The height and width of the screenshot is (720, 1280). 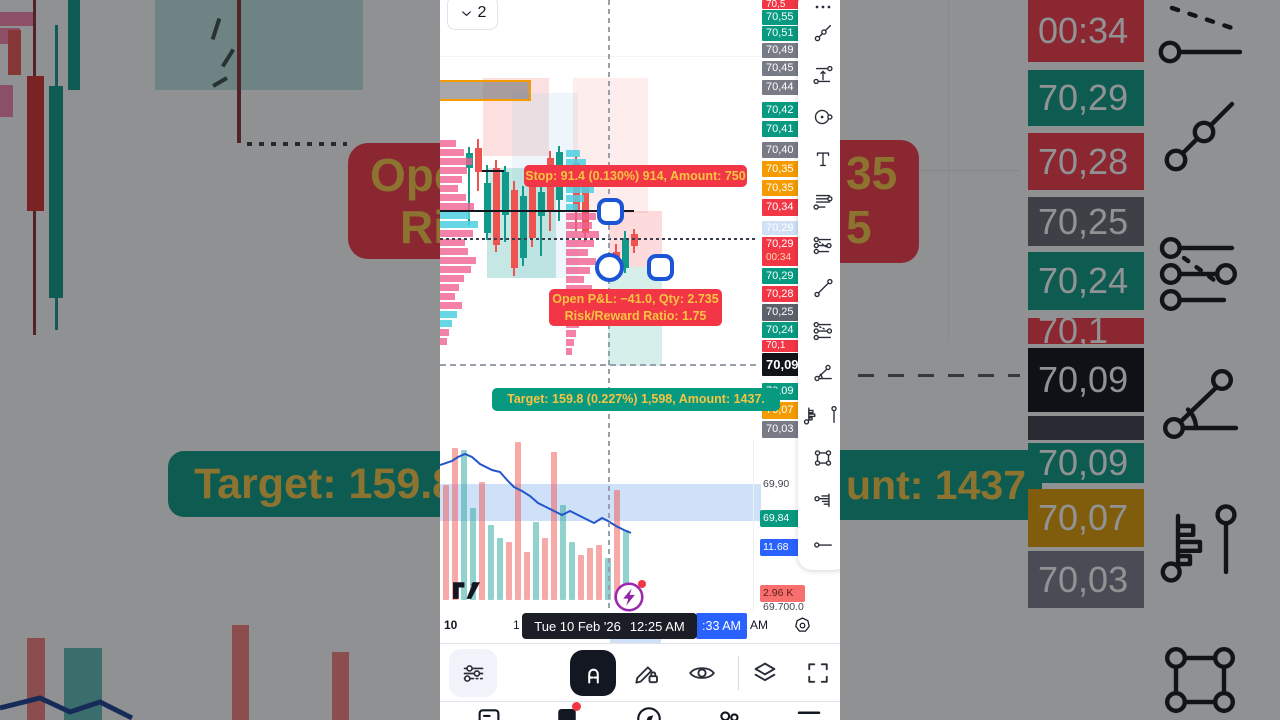 What do you see at coordinates (941, 485) in the screenshot?
I see `background-target-badge-right: unt: 1437.` at bounding box center [941, 485].